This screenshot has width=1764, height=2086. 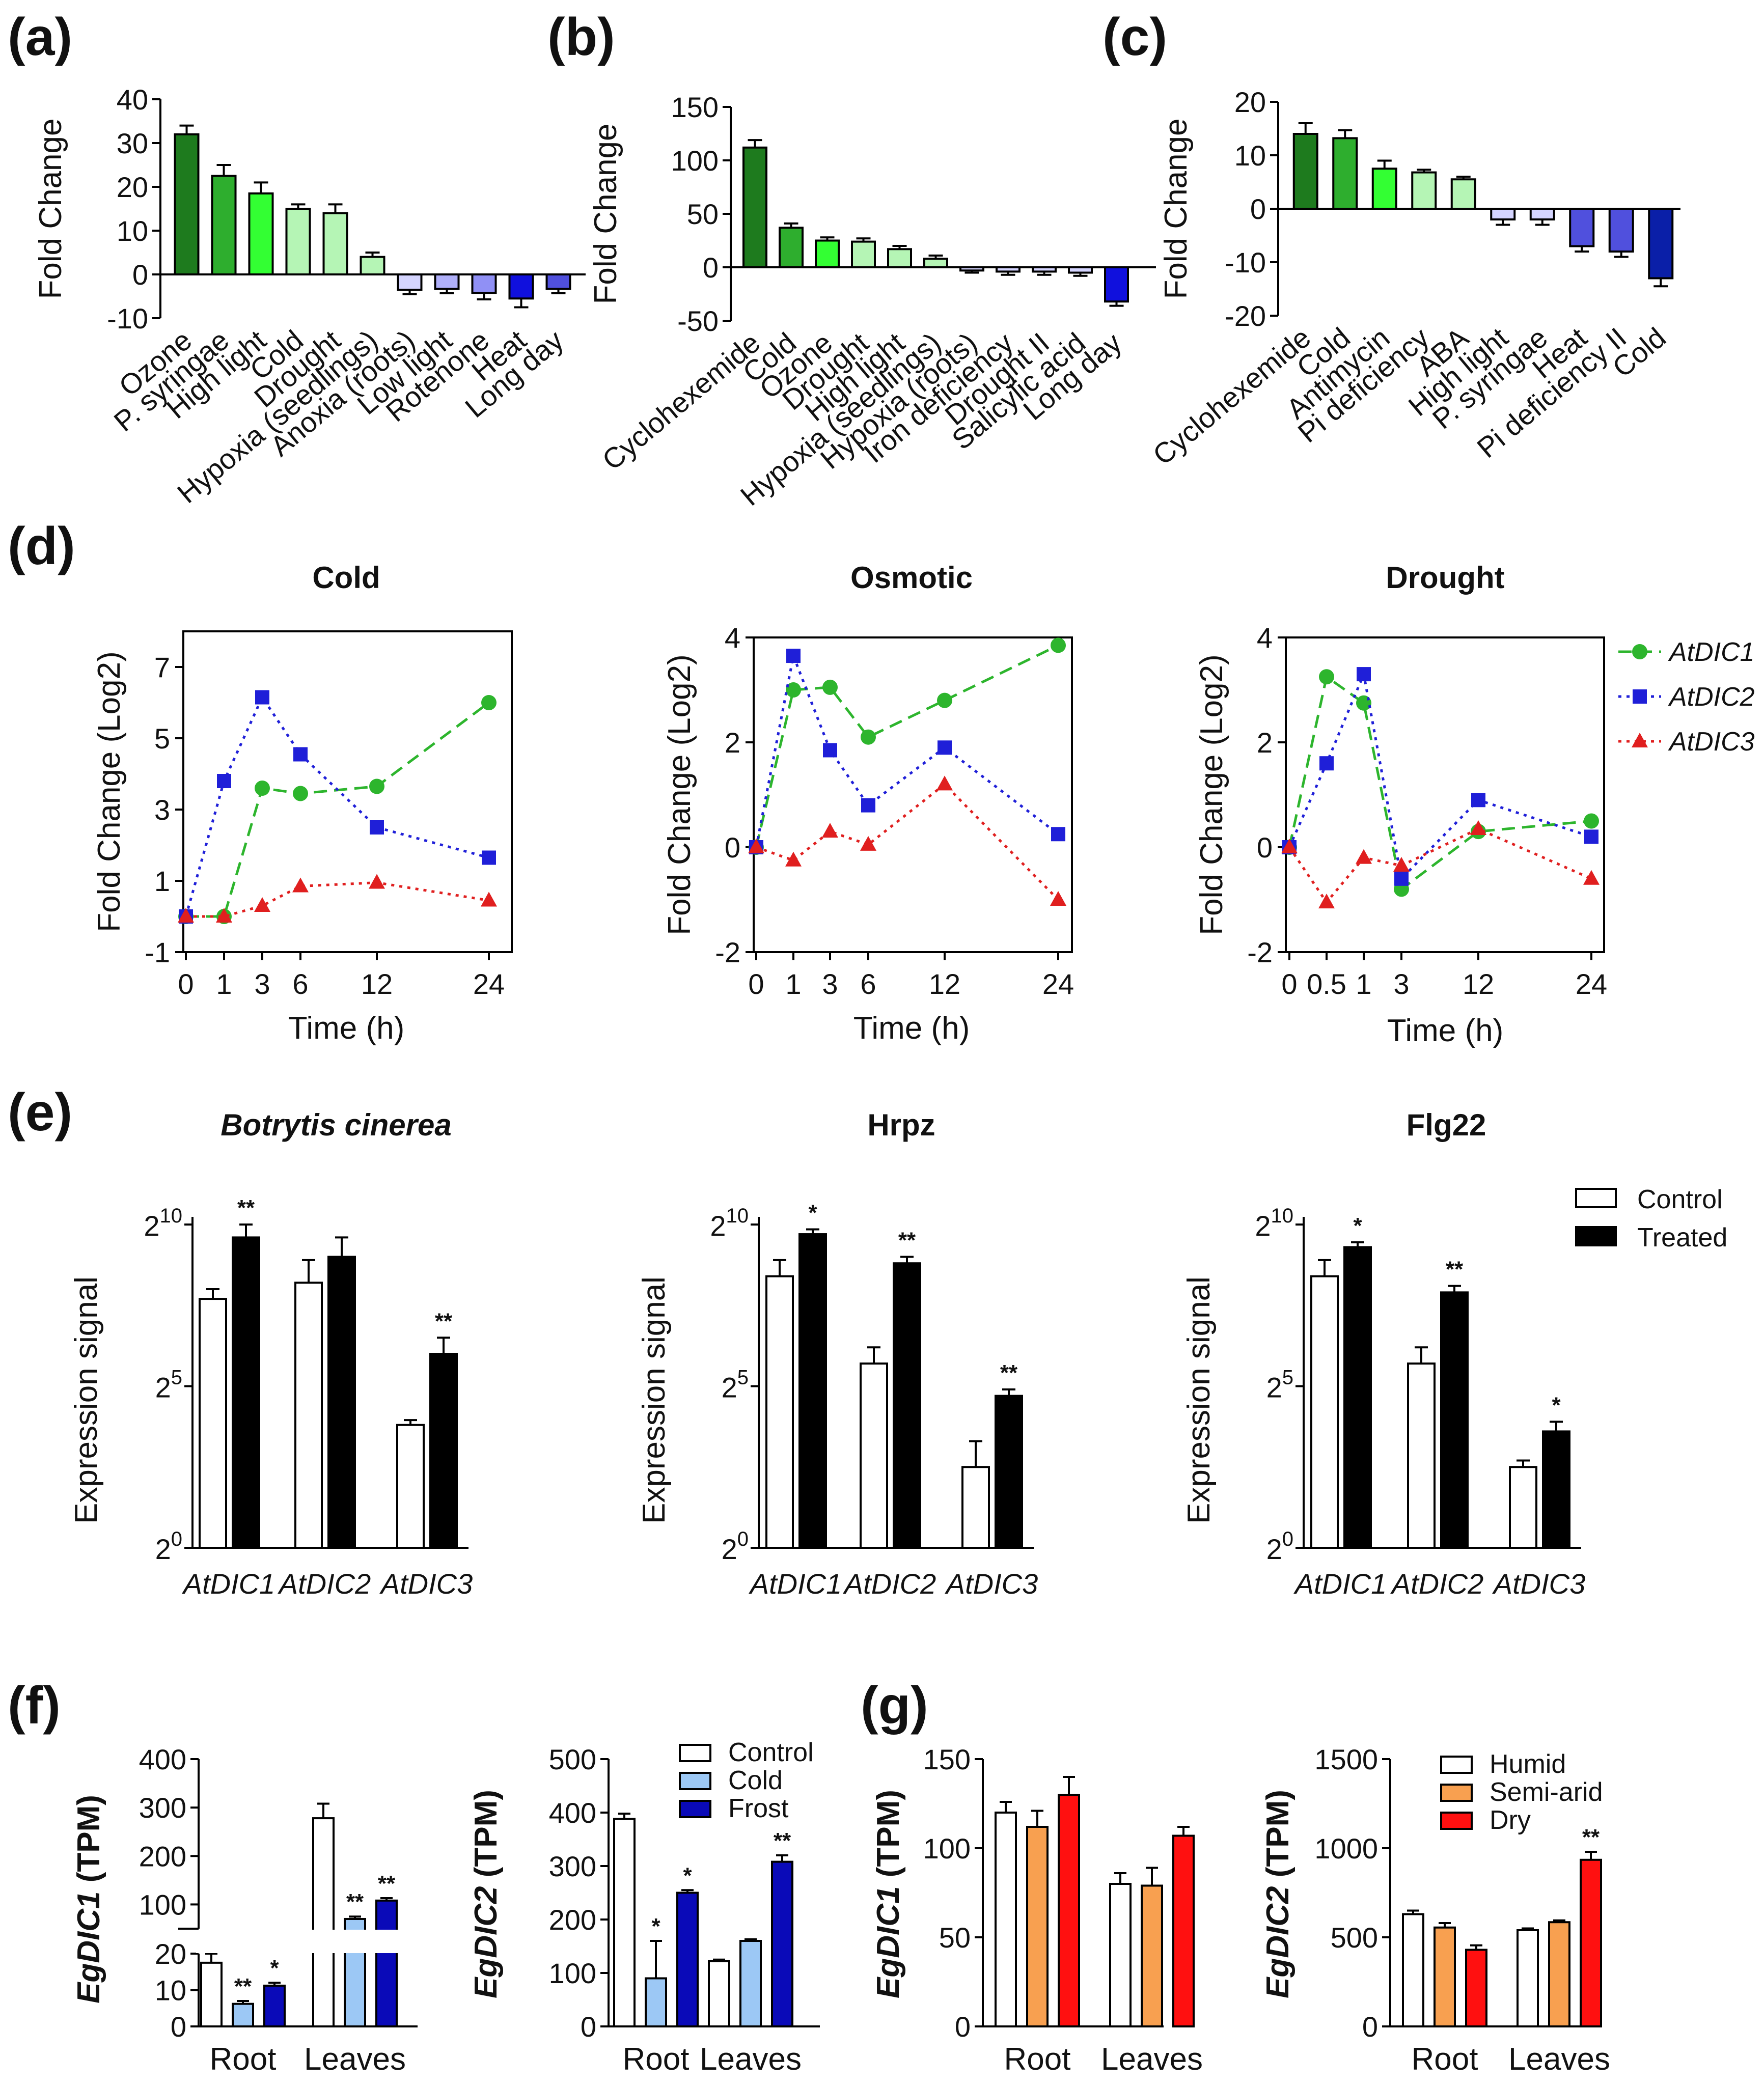 What do you see at coordinates (572, 1759) in the screenshot?
I see `y-tick-label: 500` at bounding box center [572, 1759].